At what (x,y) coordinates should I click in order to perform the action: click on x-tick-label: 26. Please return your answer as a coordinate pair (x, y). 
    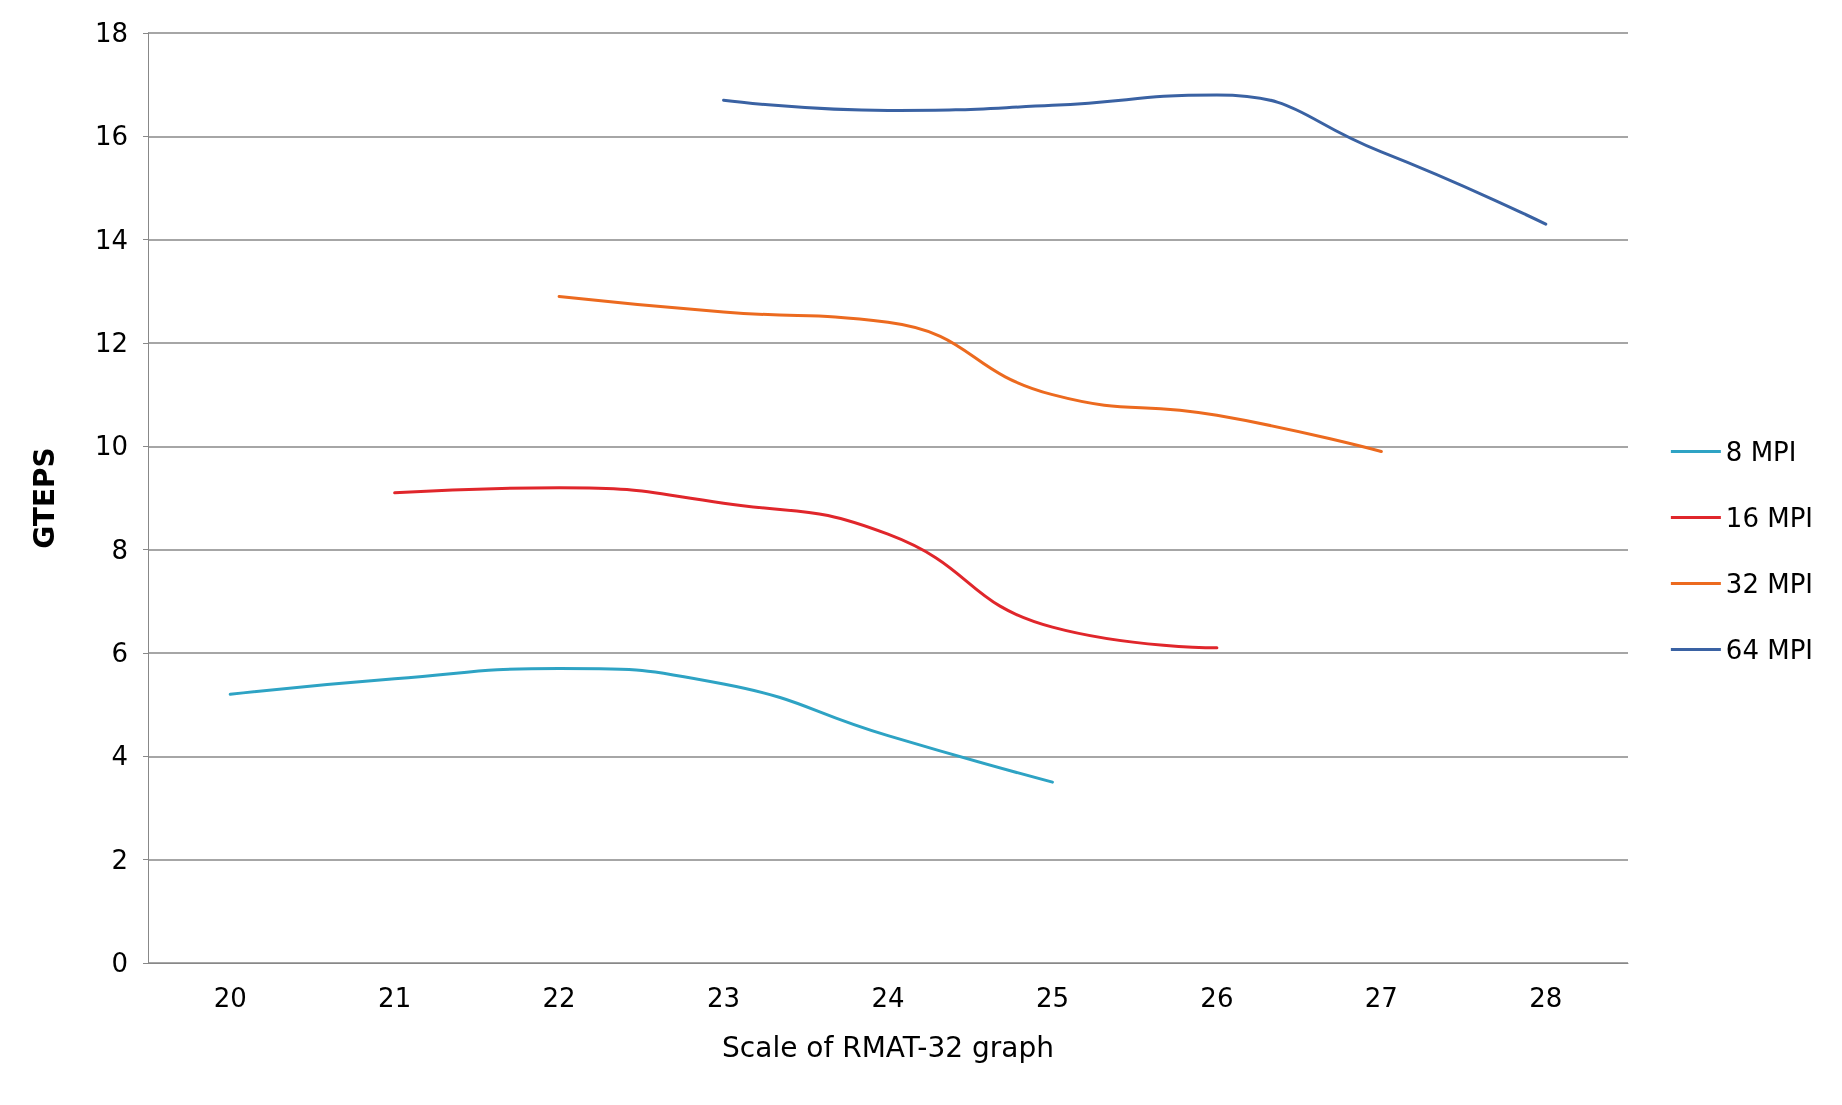
    Looking at the image, I should click on (1217, 998).